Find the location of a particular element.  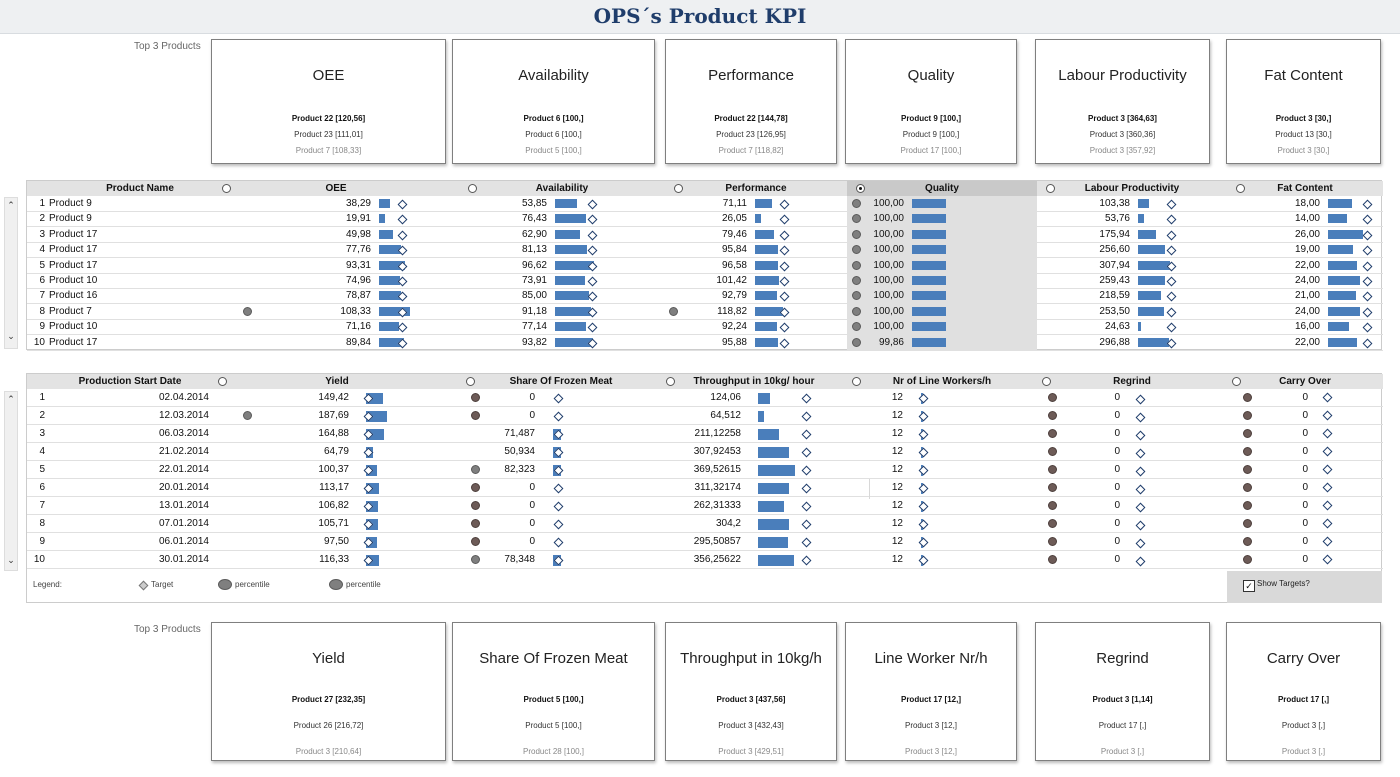

value-cell: 118,82 is located at coordinates (732, 311).